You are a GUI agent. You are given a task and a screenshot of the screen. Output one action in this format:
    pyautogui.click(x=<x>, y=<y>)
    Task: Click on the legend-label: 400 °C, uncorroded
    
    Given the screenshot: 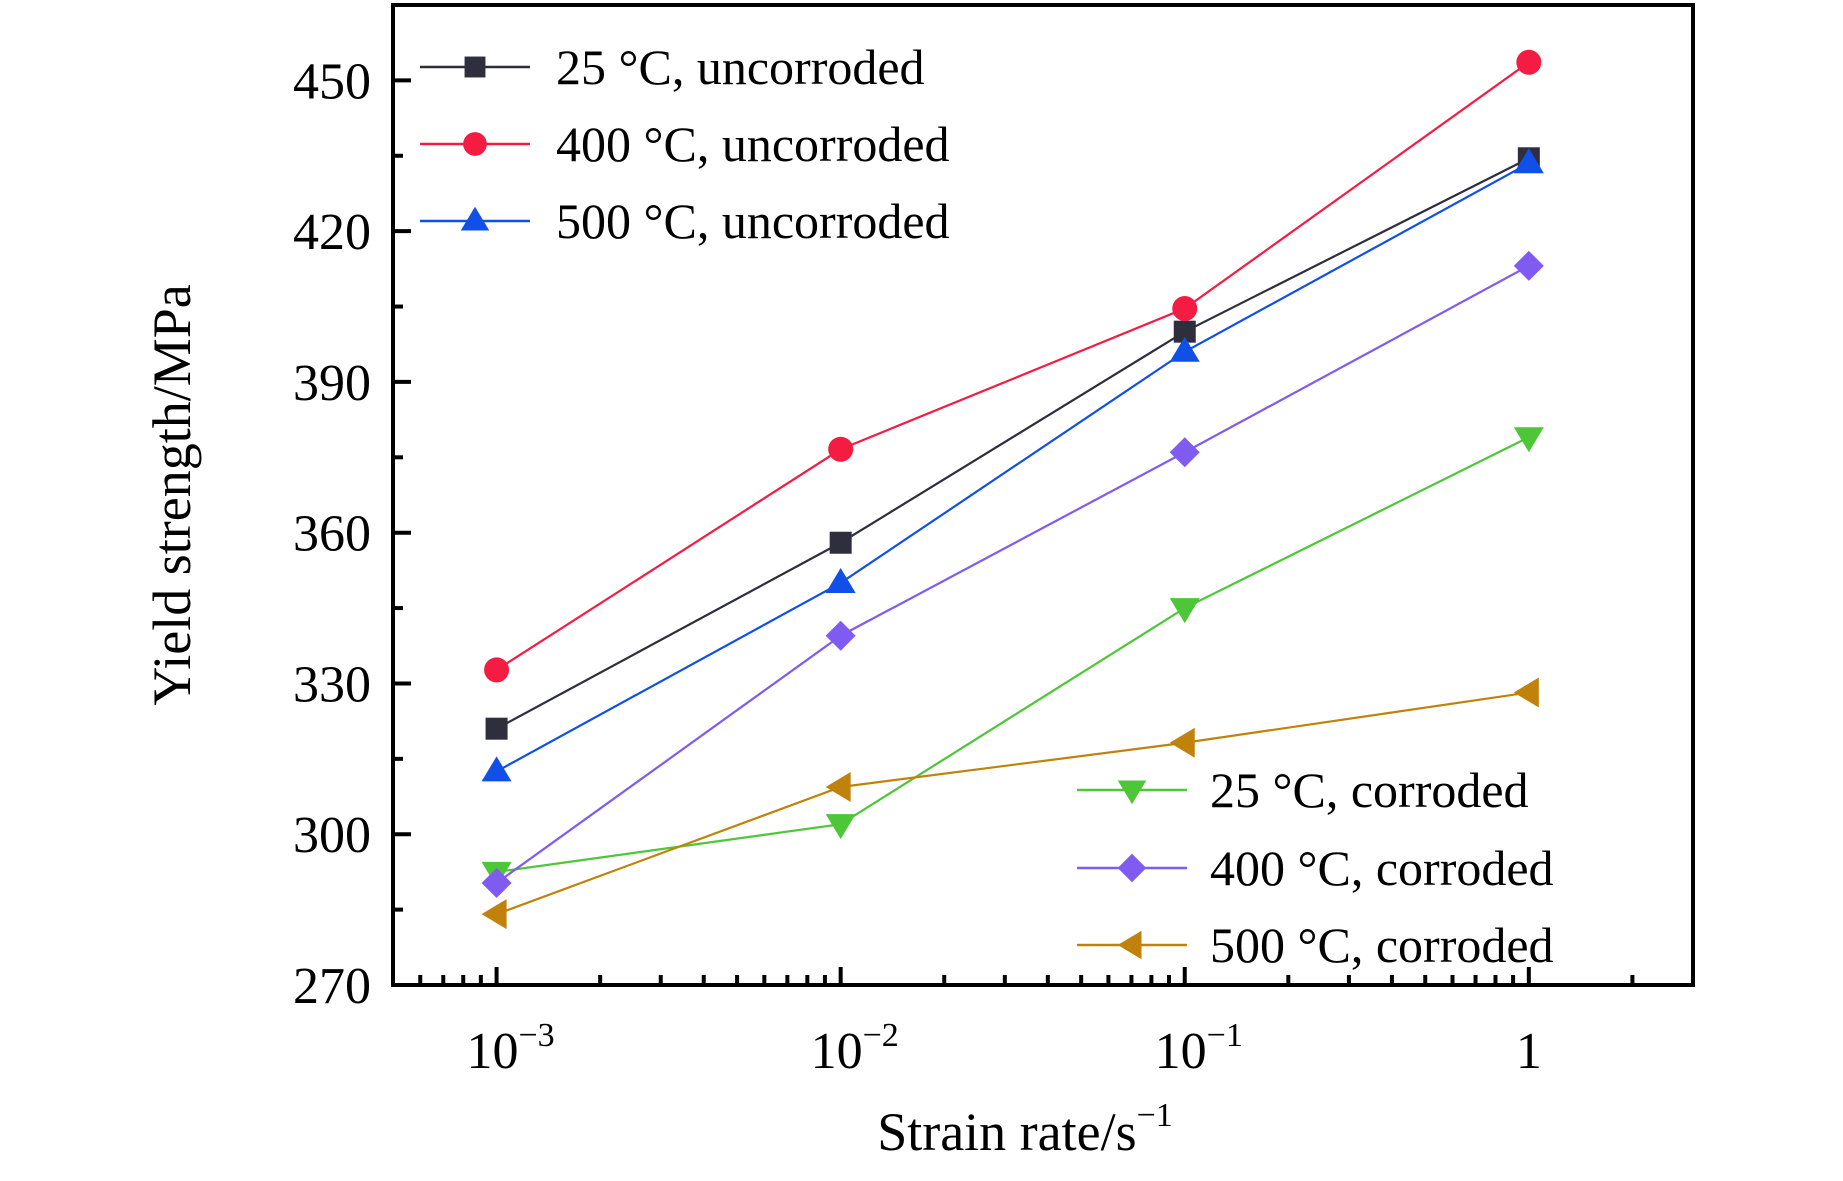 What is the action you would take?
    pyautogui.click(x=753, y=144)
    